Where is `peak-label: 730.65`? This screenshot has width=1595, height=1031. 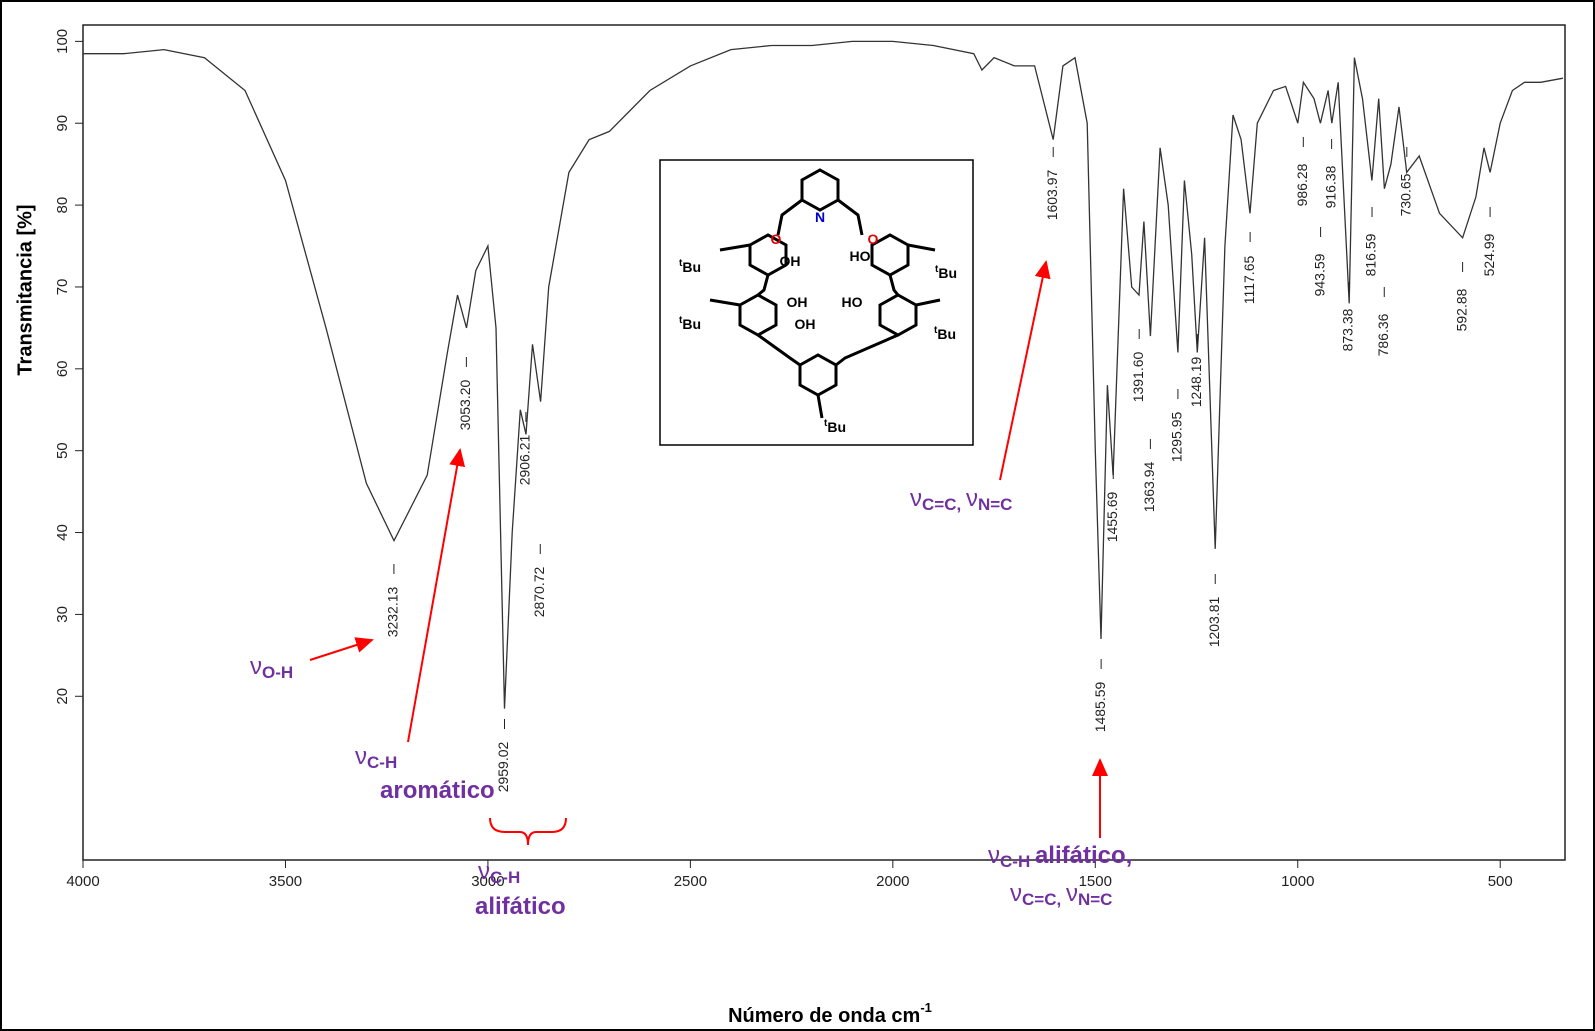
peak-label: 730.65 is located at coordinates (1406, 194).